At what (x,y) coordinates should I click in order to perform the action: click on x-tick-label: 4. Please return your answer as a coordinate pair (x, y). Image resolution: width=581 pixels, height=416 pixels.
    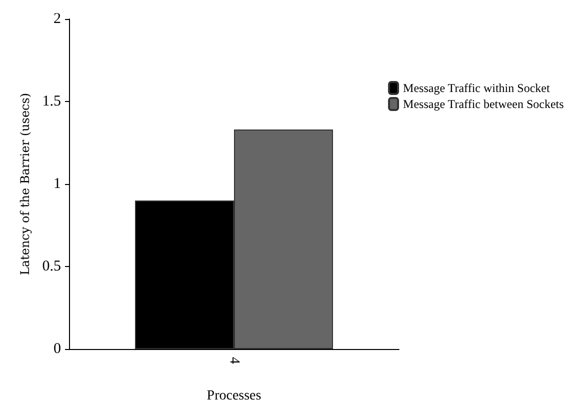
    Looking at the image, I should click on (234, 360).